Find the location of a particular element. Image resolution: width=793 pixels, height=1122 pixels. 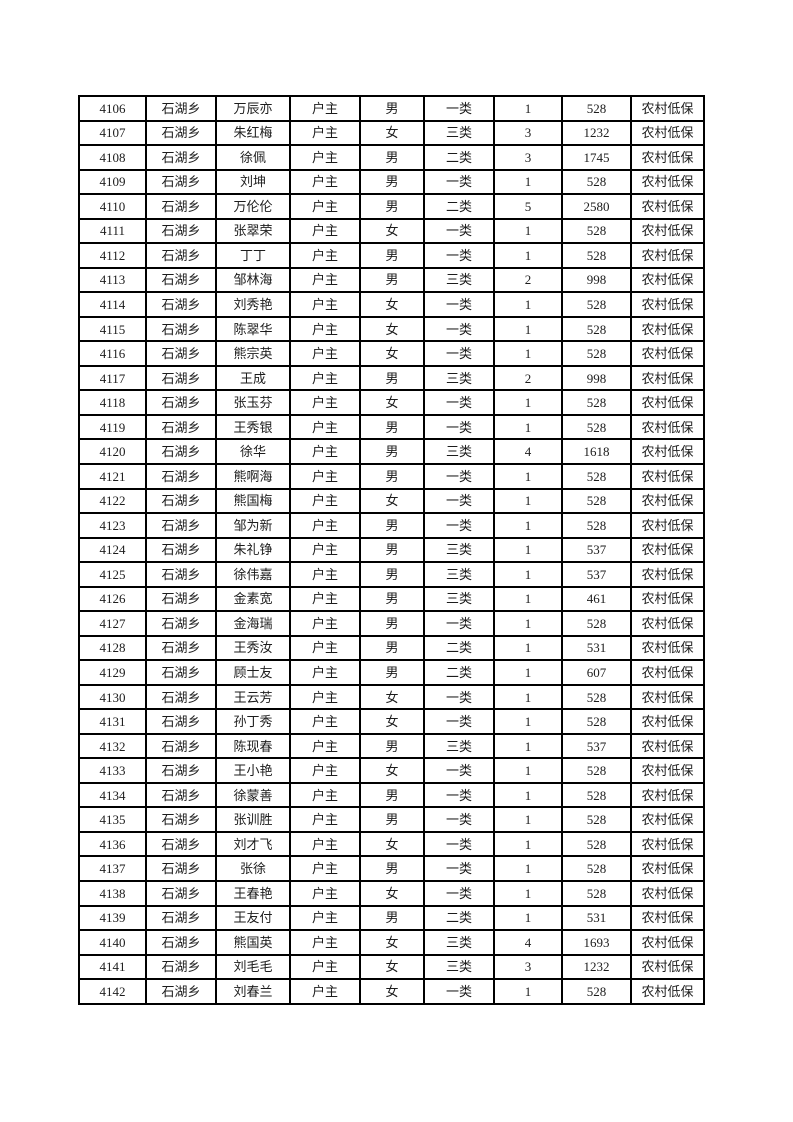

table-cell: 三类 is located at coordinates (459, 746).